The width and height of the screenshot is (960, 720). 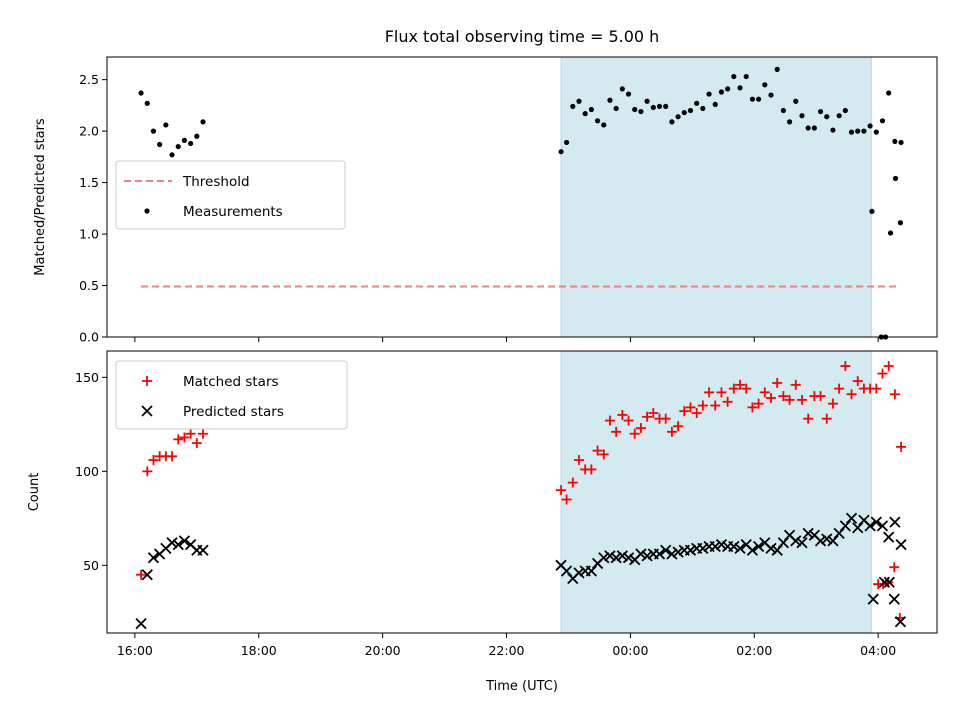 I want to click on y-tick-label: 1.0, so click(x=89, y=234).